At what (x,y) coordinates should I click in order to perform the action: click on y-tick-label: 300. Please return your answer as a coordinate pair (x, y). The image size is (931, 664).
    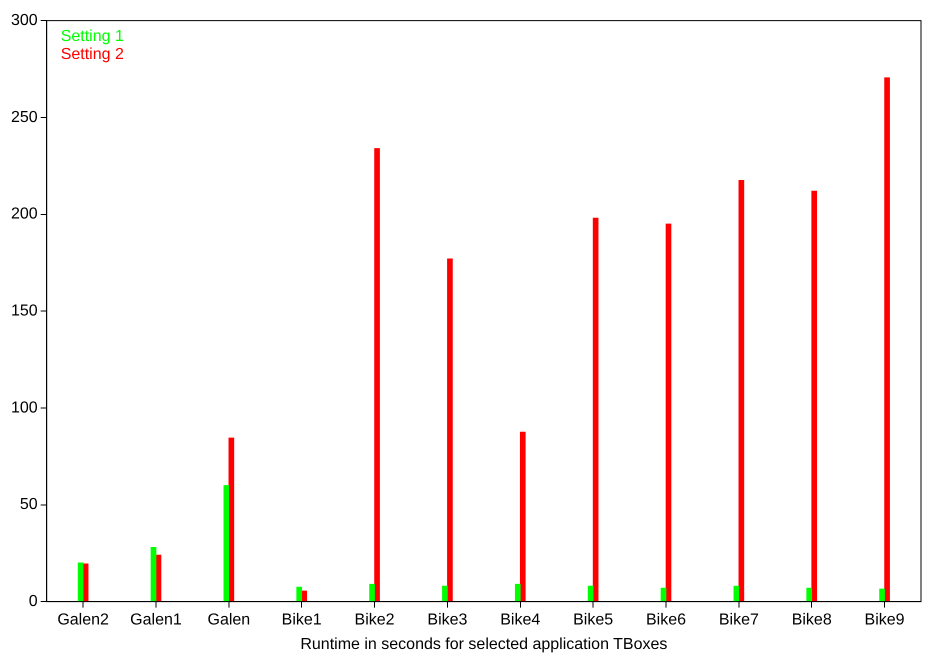
    Looking at the image, I should click on (24, 21).